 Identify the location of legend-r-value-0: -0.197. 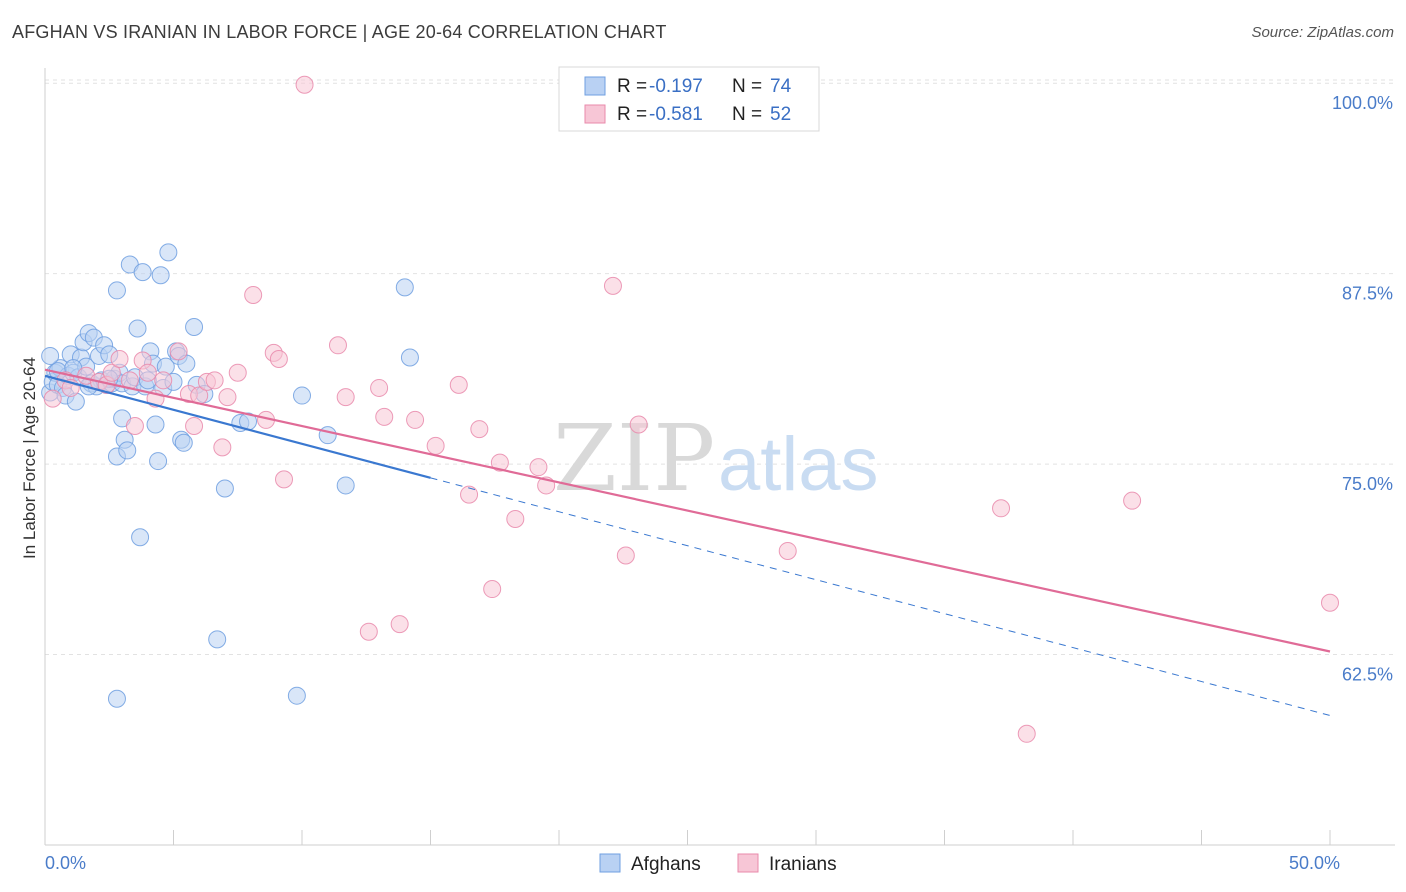
(676, 86).